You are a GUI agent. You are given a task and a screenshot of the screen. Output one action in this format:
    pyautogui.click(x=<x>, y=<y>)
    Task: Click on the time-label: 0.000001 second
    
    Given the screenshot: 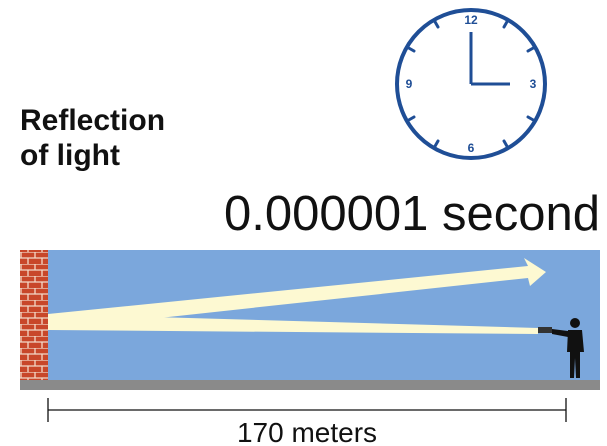 What is the action you would take?
    pyautogui.click(x=412, y=214)
    